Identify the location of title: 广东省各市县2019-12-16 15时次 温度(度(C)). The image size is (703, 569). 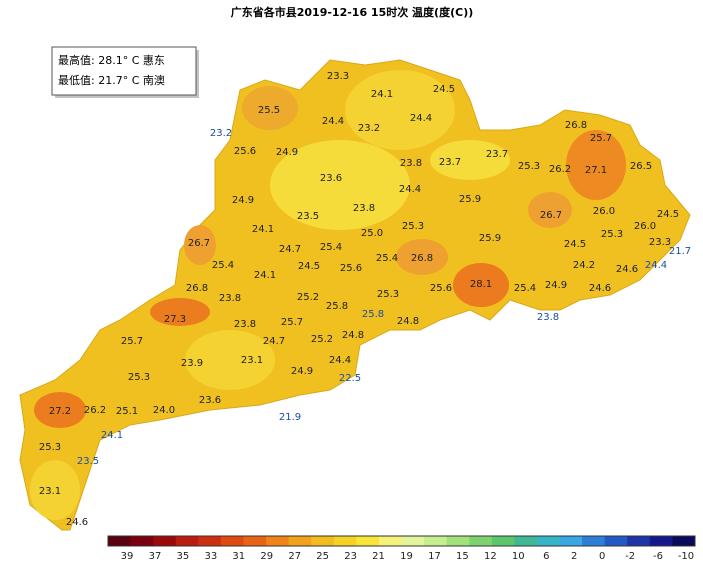
(352, 12).